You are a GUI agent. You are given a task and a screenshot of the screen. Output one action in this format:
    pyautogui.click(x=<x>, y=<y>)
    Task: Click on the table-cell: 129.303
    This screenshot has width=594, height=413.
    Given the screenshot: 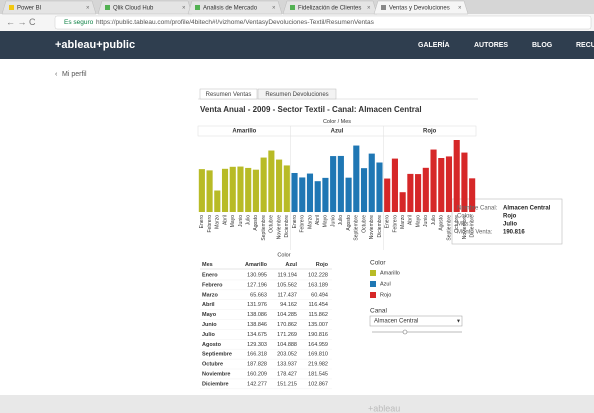 What is the action you would take?
    pyautogui.click(x=257, y=345)
    